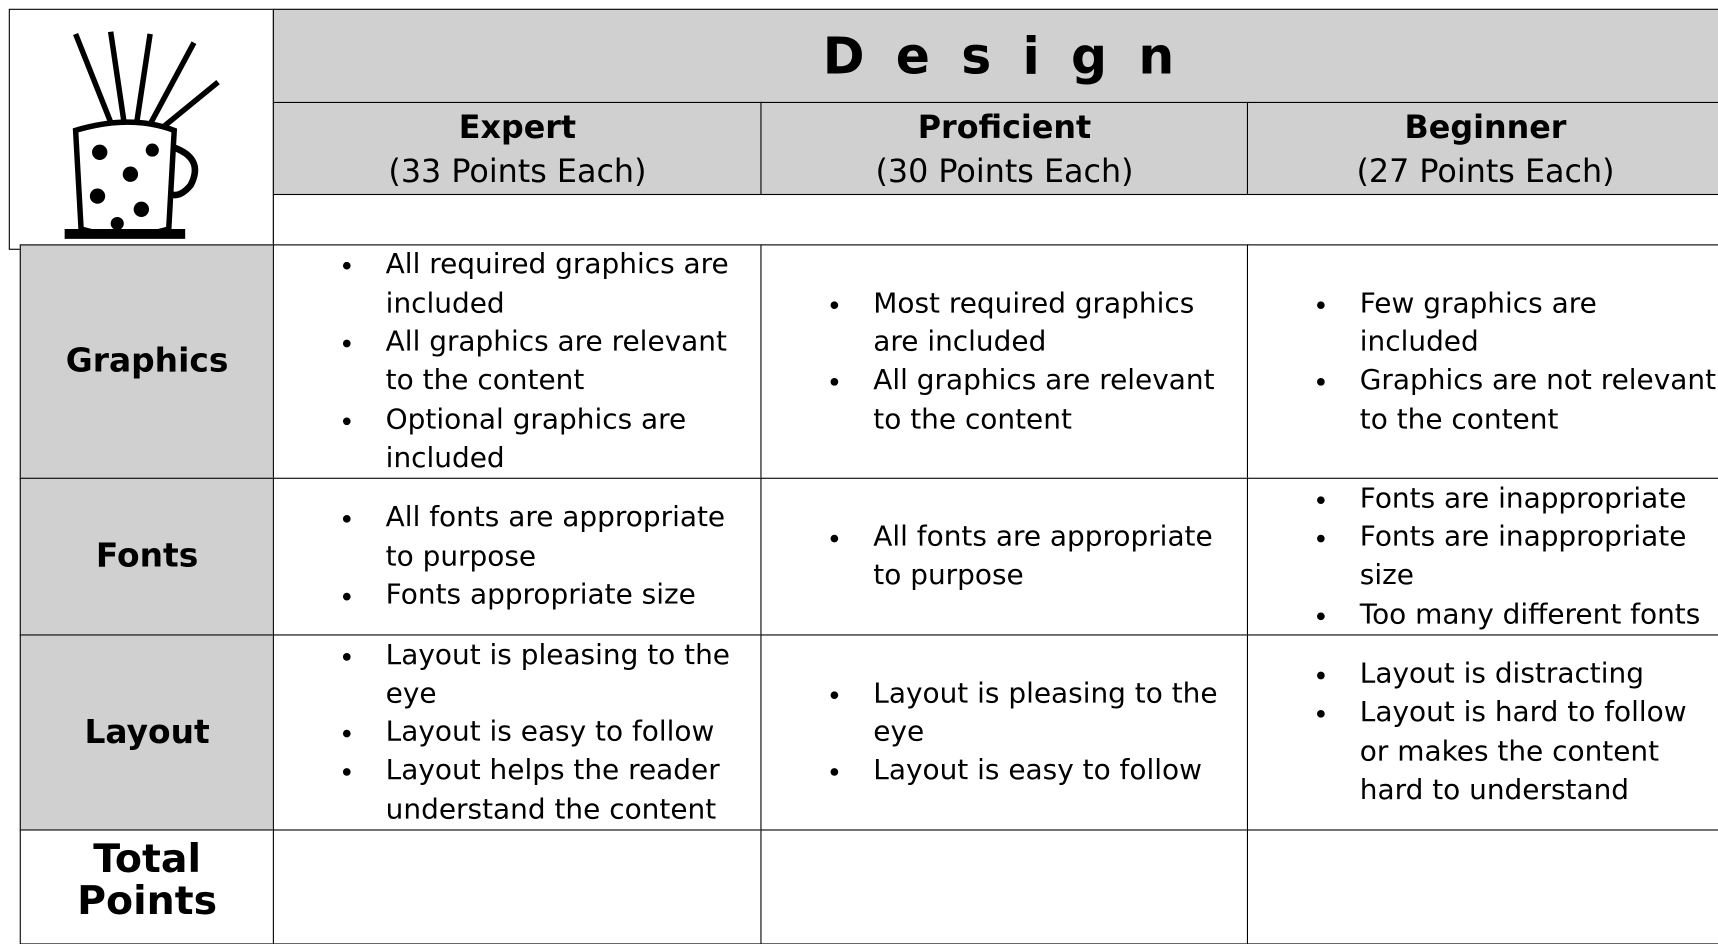 This screenshot has height=944, width=1718. I want to click on row-label: Graphics, so click(147, 362).